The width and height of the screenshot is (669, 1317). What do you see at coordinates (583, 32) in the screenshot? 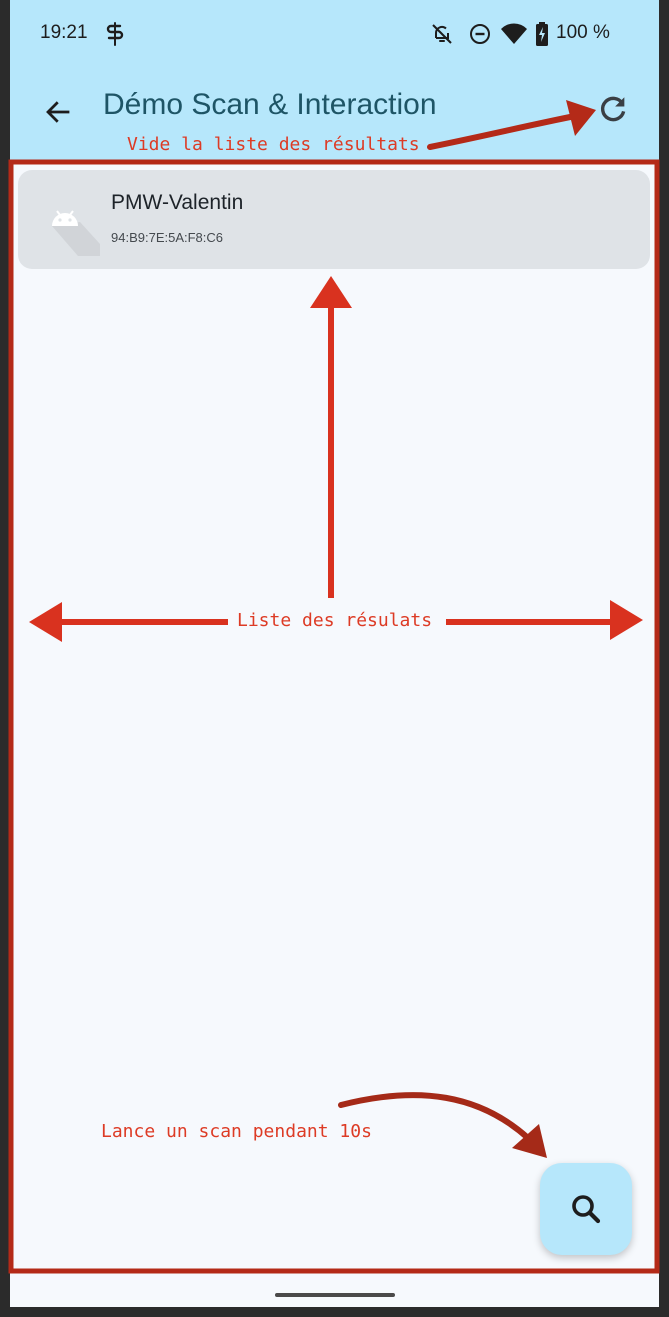
I see `battery-percent: 100 %` at bounding box center [583, 32].